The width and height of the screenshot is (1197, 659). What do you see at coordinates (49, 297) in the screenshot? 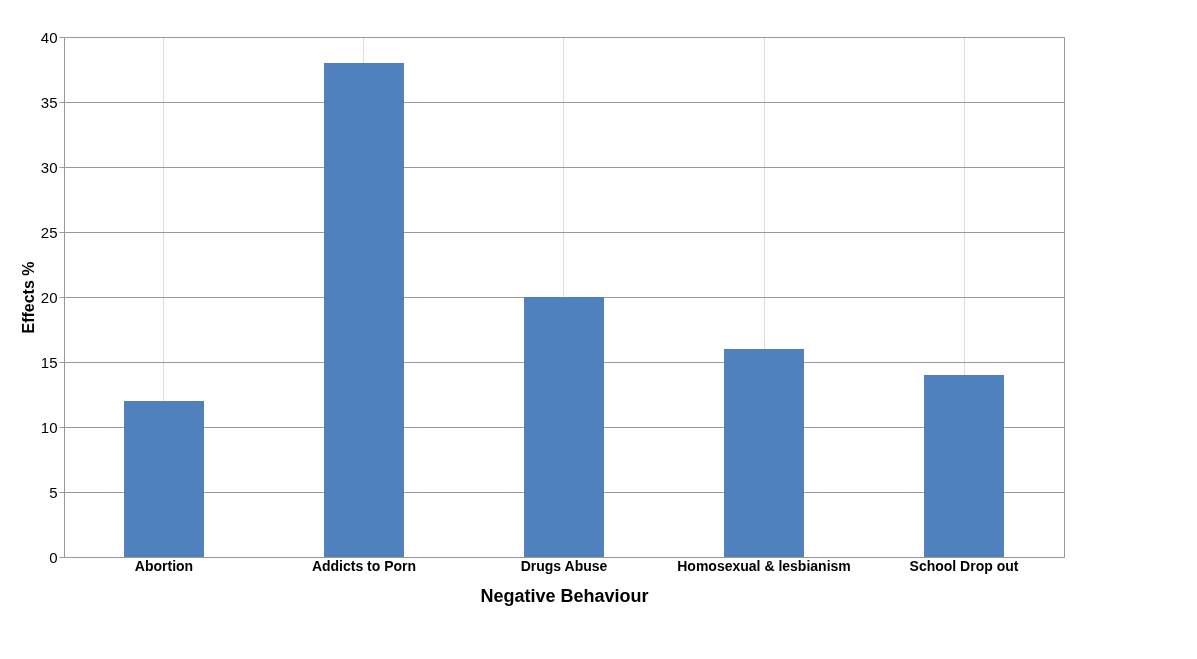
I see `y-tick-label: 20` at bounding box center [49, 297].